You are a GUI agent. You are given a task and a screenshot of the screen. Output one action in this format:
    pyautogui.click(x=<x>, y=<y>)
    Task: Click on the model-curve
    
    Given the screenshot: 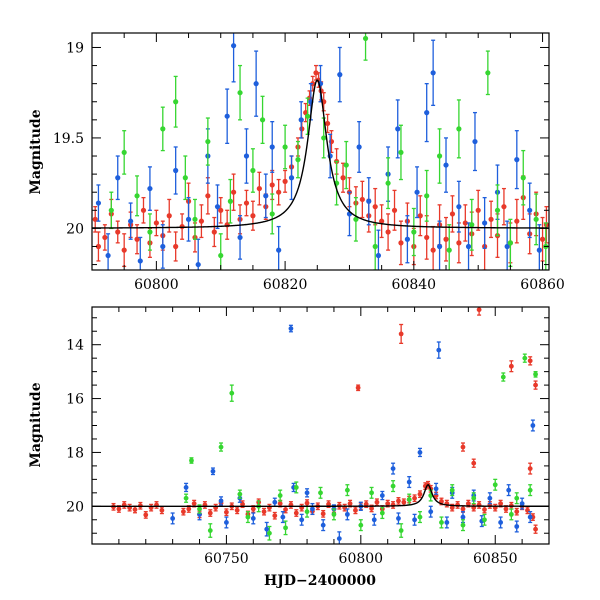 What is the action you would take?
    pyautogui.click(x=320, y=495)
    